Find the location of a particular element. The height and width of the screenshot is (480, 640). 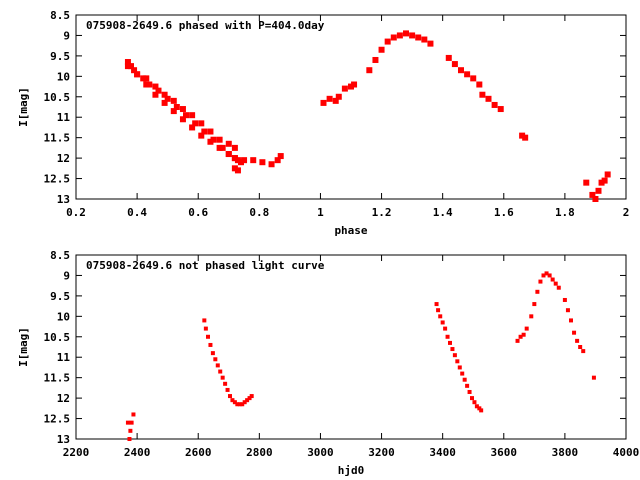

y-tick-label: 10.5 is located at coordinates (57, 337).